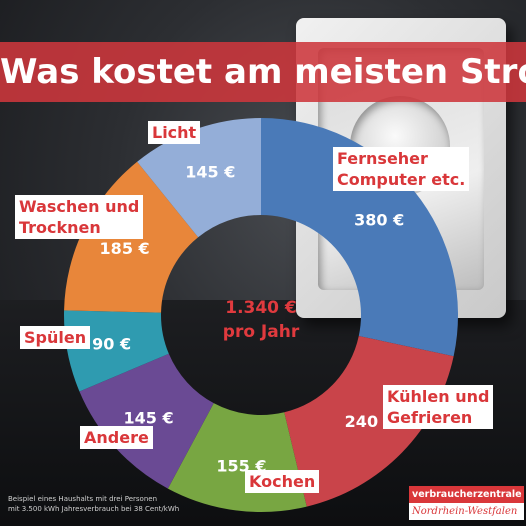  I want to click on slice-value-label: 90 €, so click(111, 343).